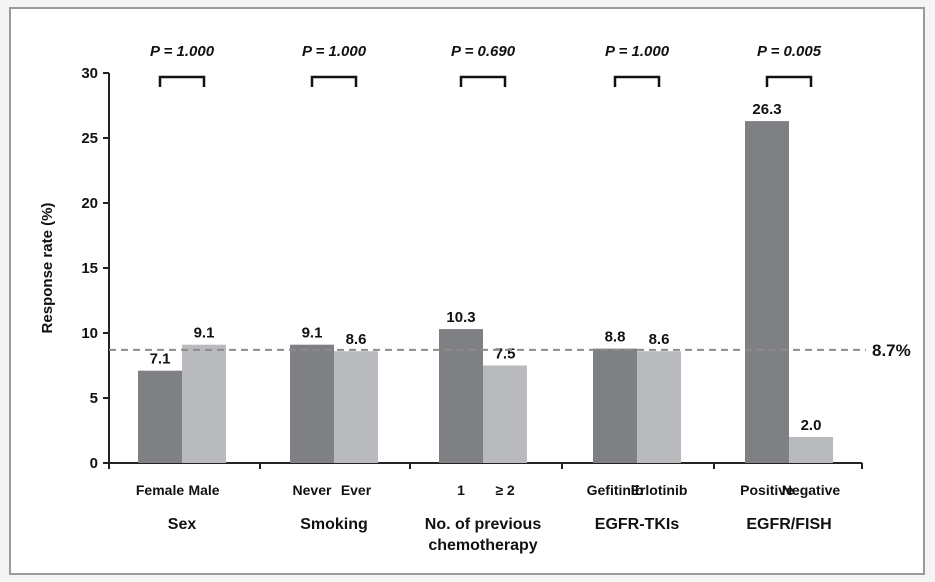  What do you see at coordinates (89, 268) in the screenshot?
I see `y-tick-label: 15` at bounding box center [89, 268].